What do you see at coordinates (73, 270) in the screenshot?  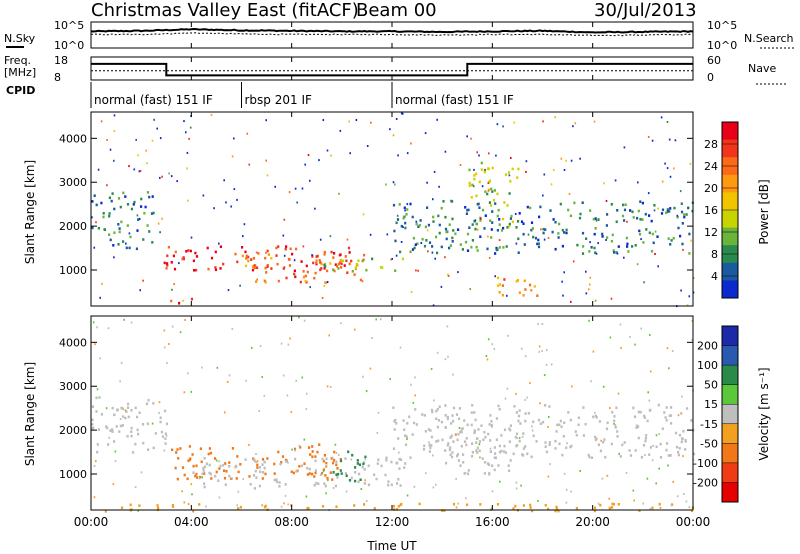 I see `y-tick-label: 1000` at bounding box center [73, 270].